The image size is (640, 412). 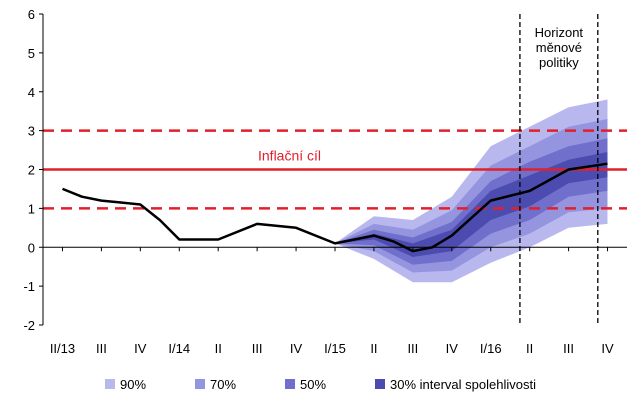 I want to click on y-tick-label: 2, so click(x=31, y=170).